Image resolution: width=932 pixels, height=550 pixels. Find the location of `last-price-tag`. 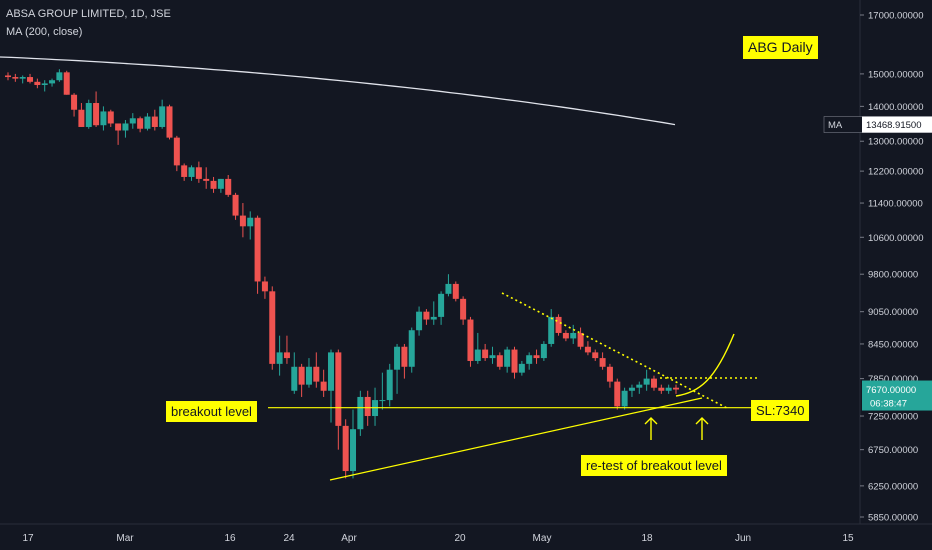

last-price-tag is located at coordinates (897, 395).